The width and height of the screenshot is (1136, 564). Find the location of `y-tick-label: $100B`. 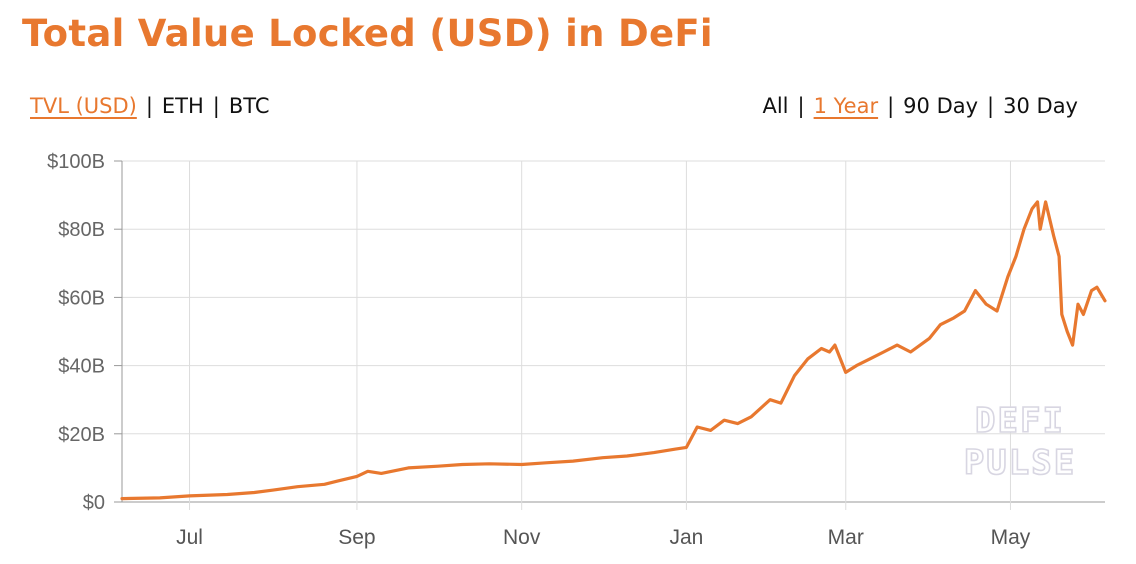

y-tick-label: $100B is located at coordinates (76, 162).